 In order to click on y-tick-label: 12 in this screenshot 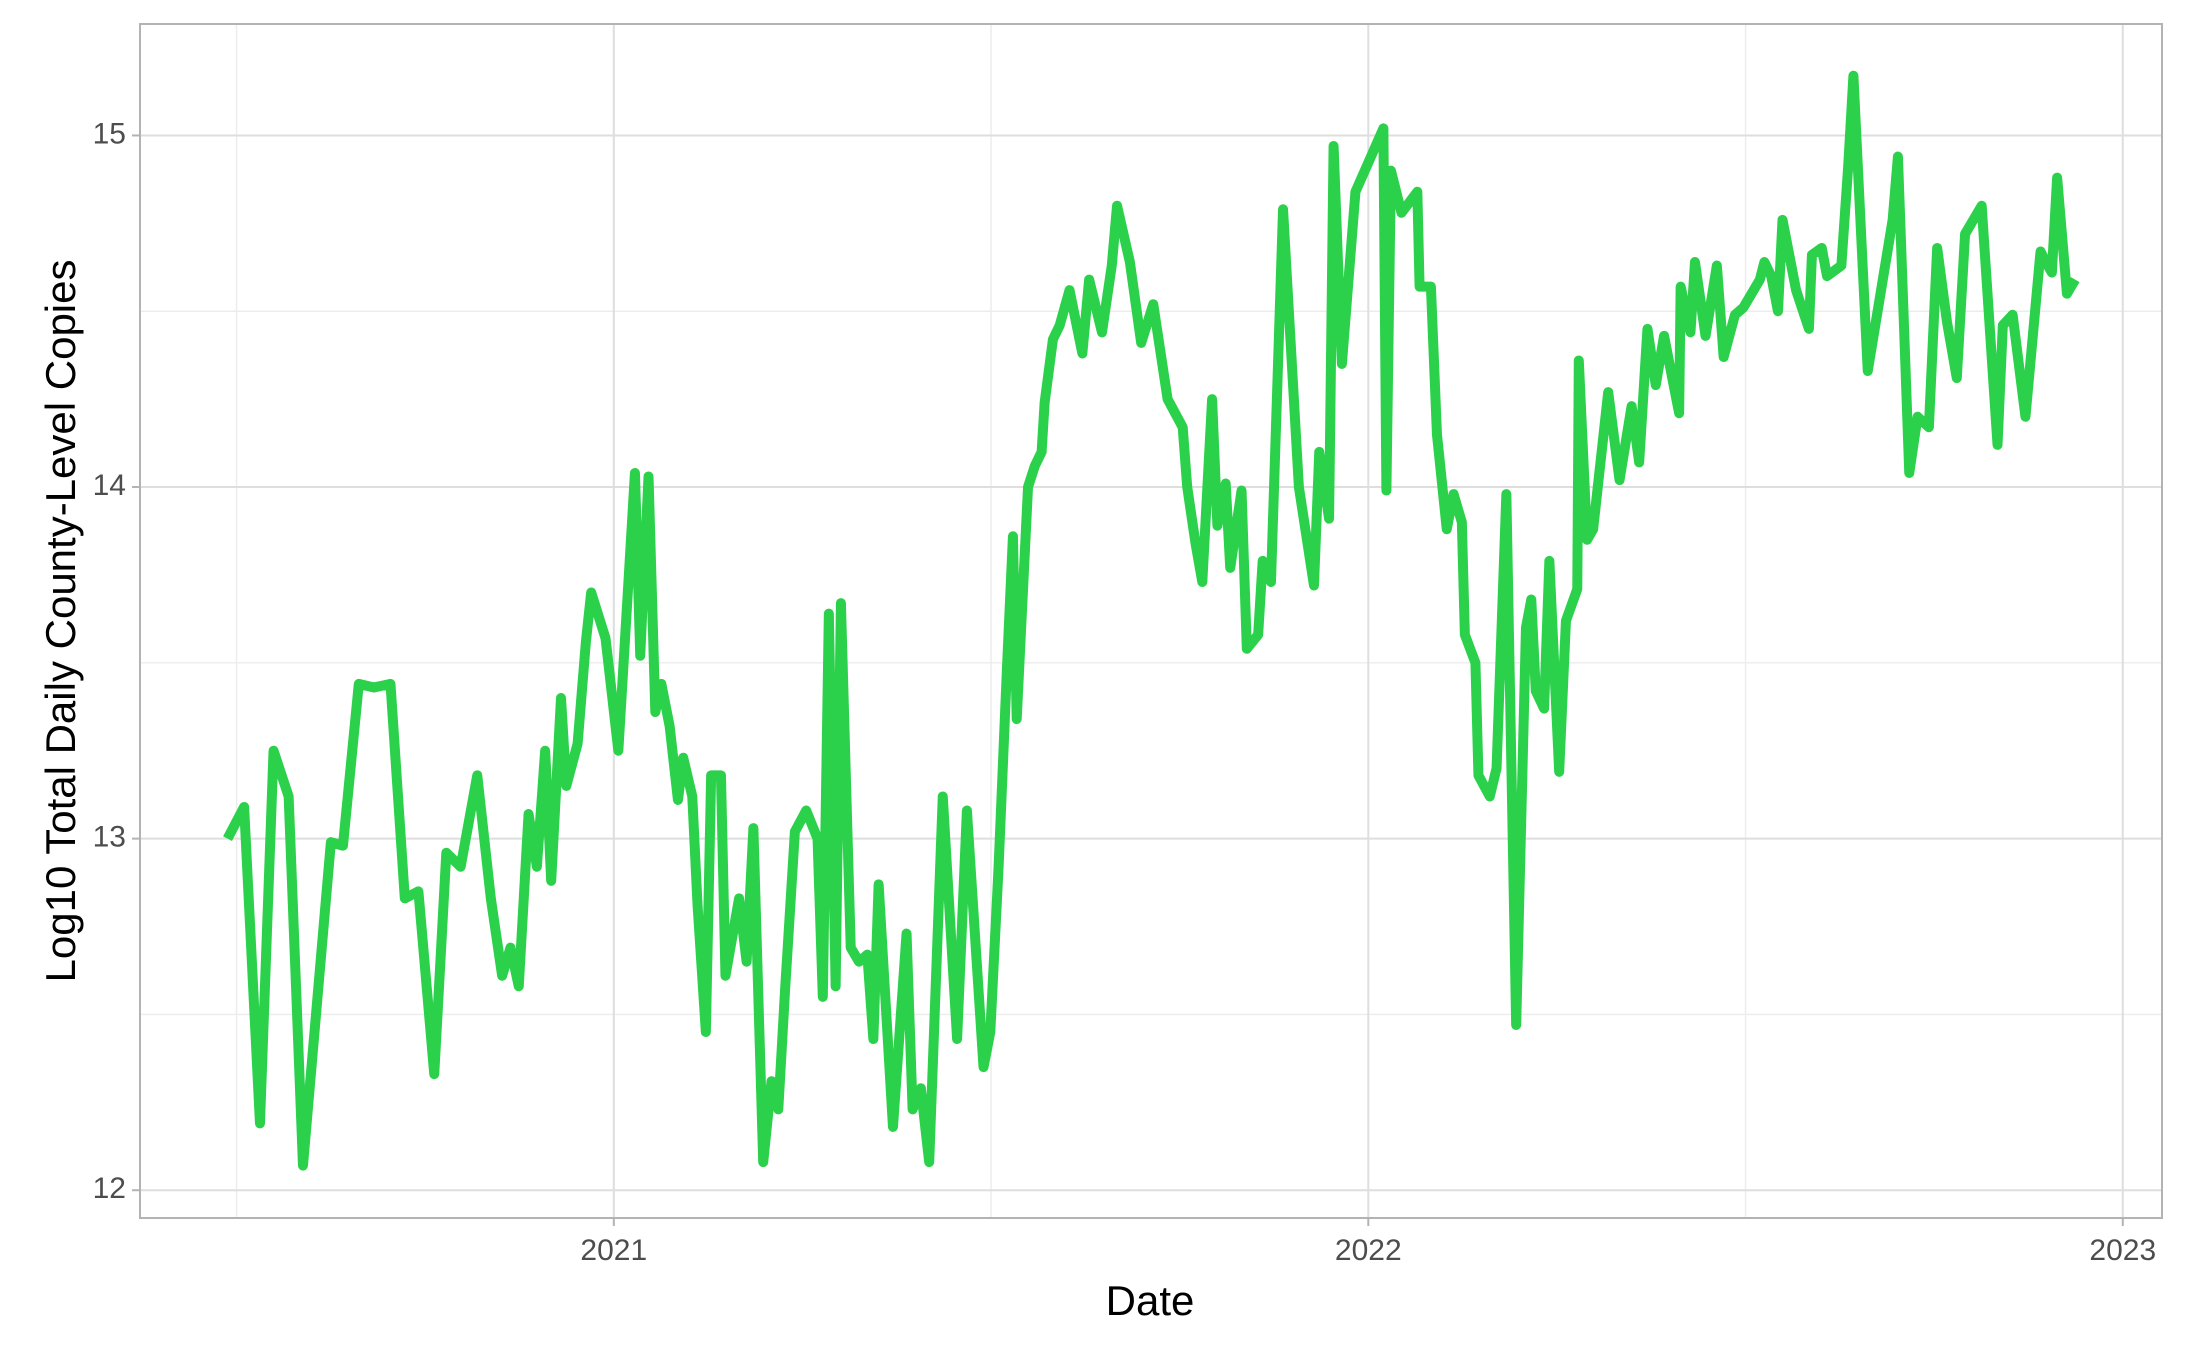, I will do `click(109, 1188)`.